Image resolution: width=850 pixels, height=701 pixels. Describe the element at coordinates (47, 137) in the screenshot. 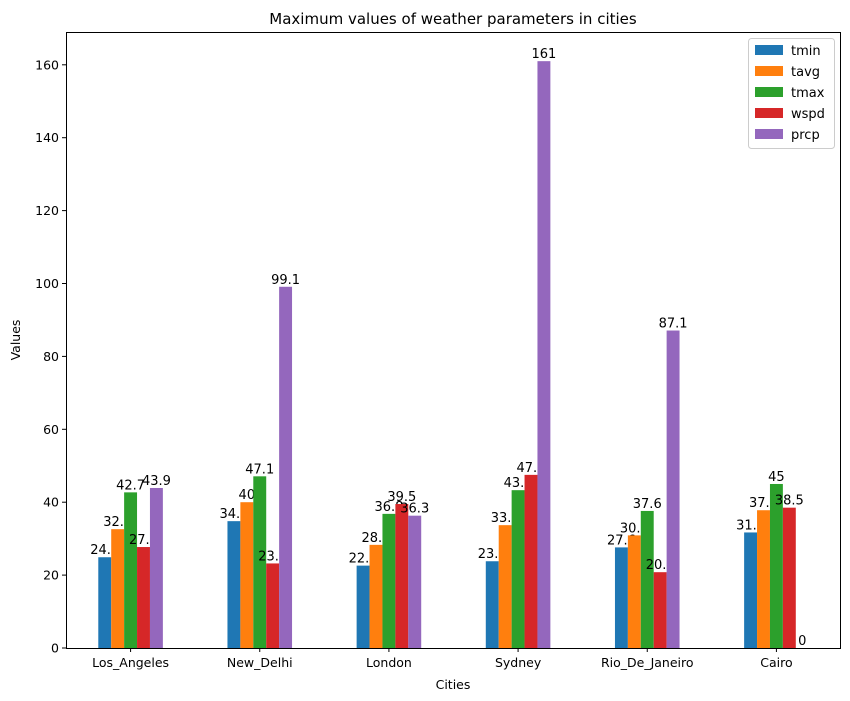

I see `y-tick-label: 140` at that location.